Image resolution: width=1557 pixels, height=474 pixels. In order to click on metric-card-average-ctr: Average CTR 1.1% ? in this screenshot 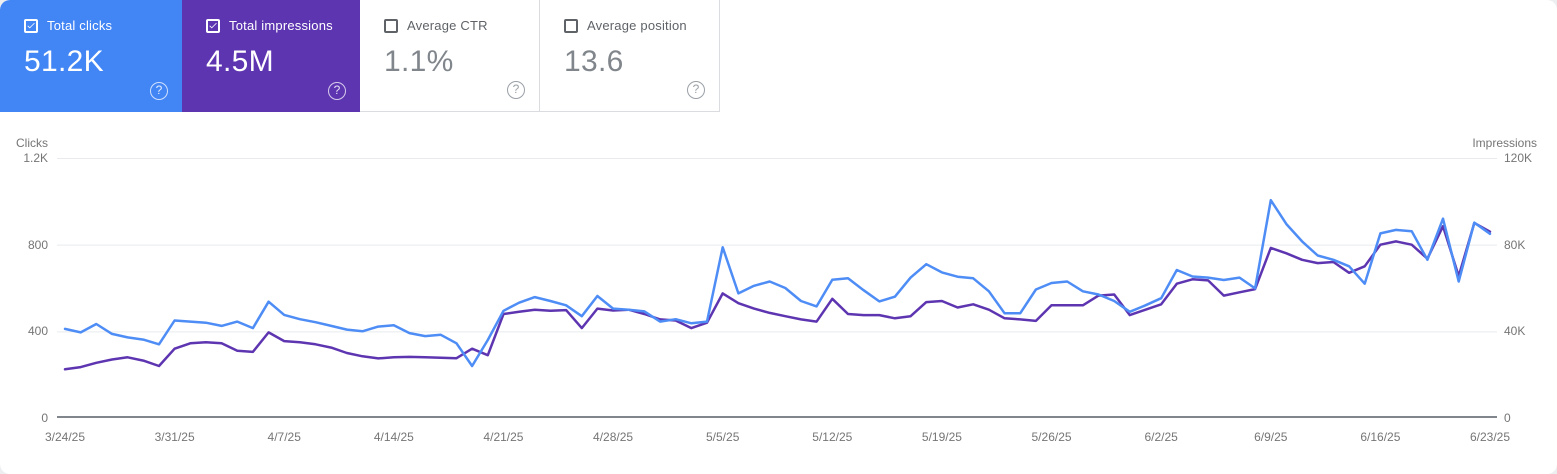, I will do `click(450, 56)`.